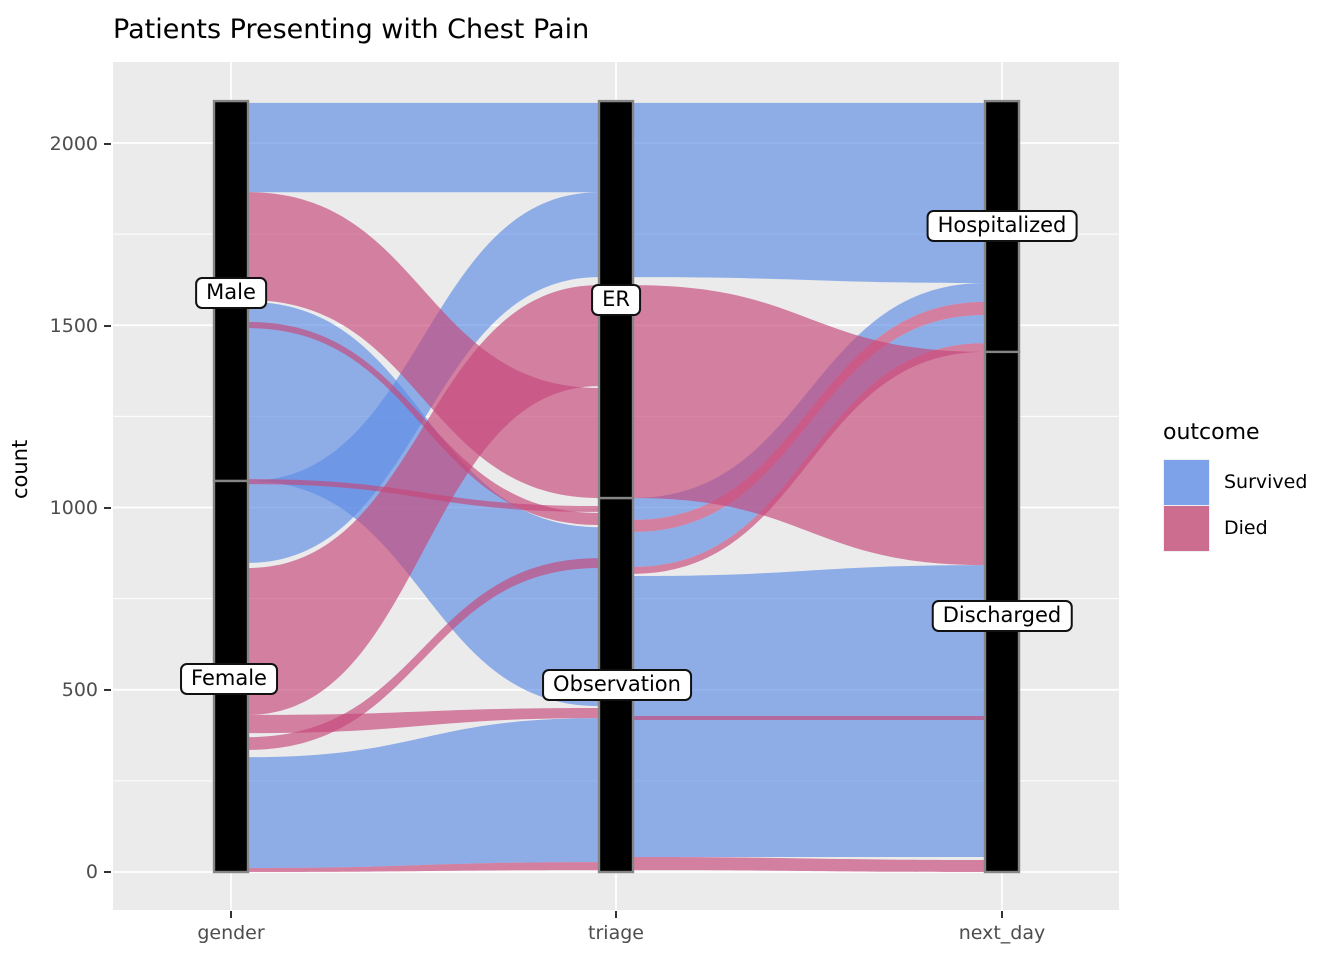  What do you see at coordinates (1186, 482) in the screenshot?
I see `survived-swatch` at bounding box center [1186, 482].